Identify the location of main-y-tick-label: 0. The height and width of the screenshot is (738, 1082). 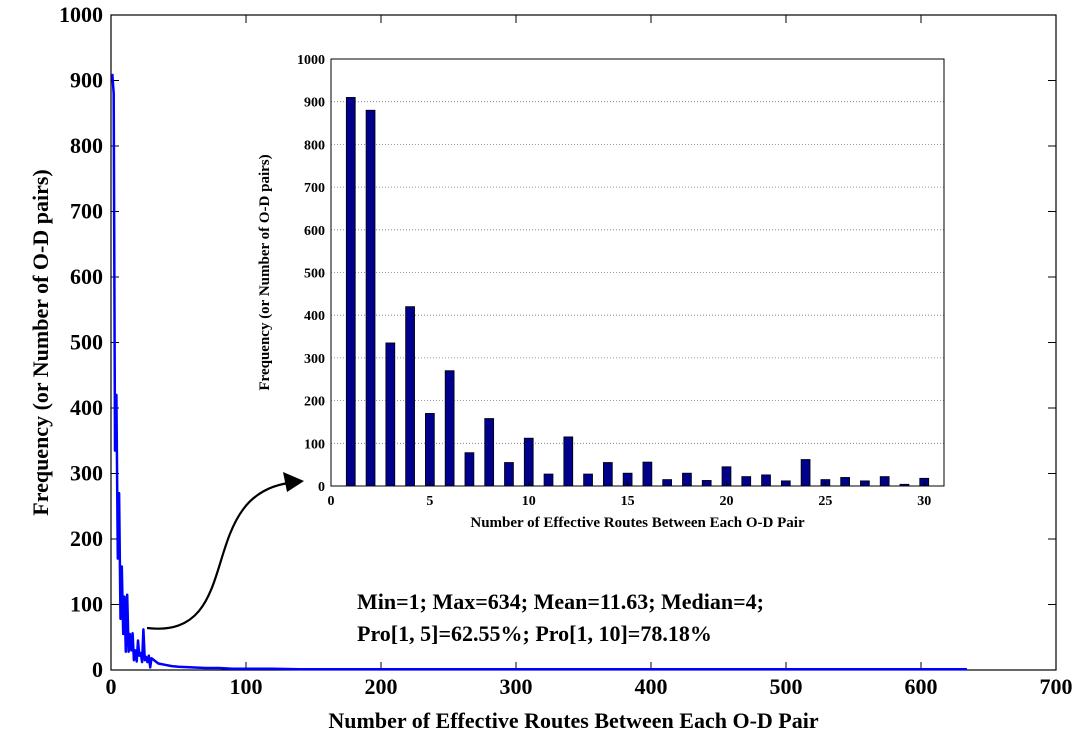
(97, 669).